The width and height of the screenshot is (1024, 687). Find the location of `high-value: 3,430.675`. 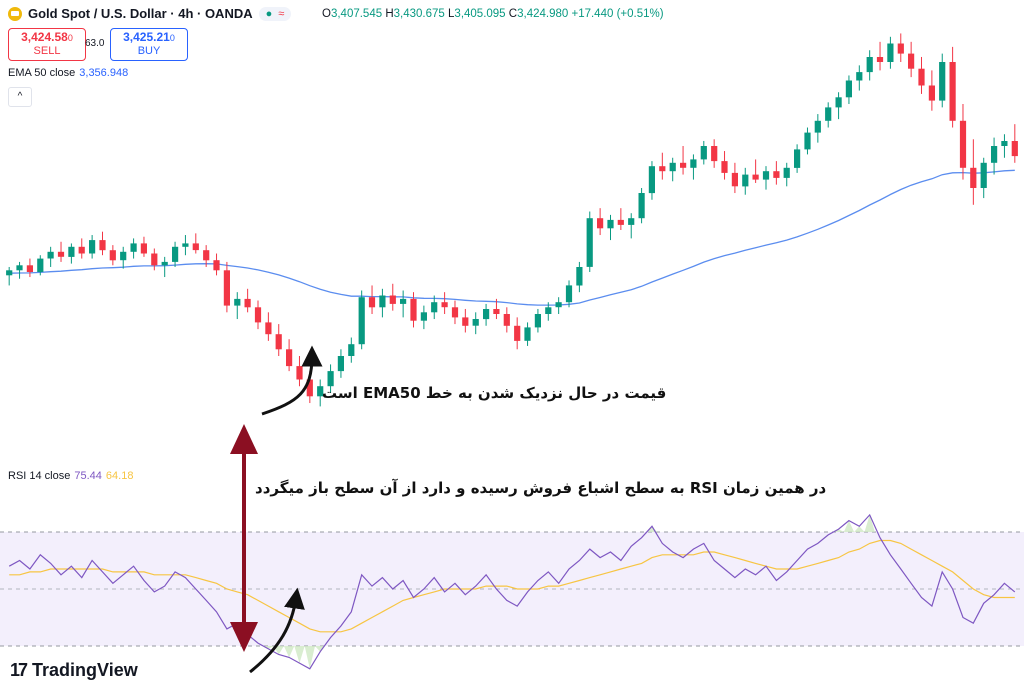

high-value: 3,430.675 is located at coordinates (419, 14).